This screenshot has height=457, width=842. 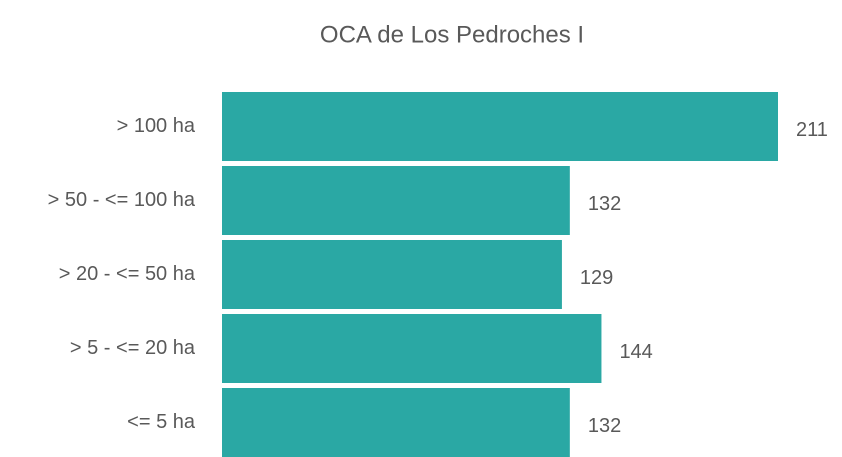 What do you see at coordinates (156, 126) in the screenshot?
I see `category-label: > 100 ha` at bounding box center [156, 126].